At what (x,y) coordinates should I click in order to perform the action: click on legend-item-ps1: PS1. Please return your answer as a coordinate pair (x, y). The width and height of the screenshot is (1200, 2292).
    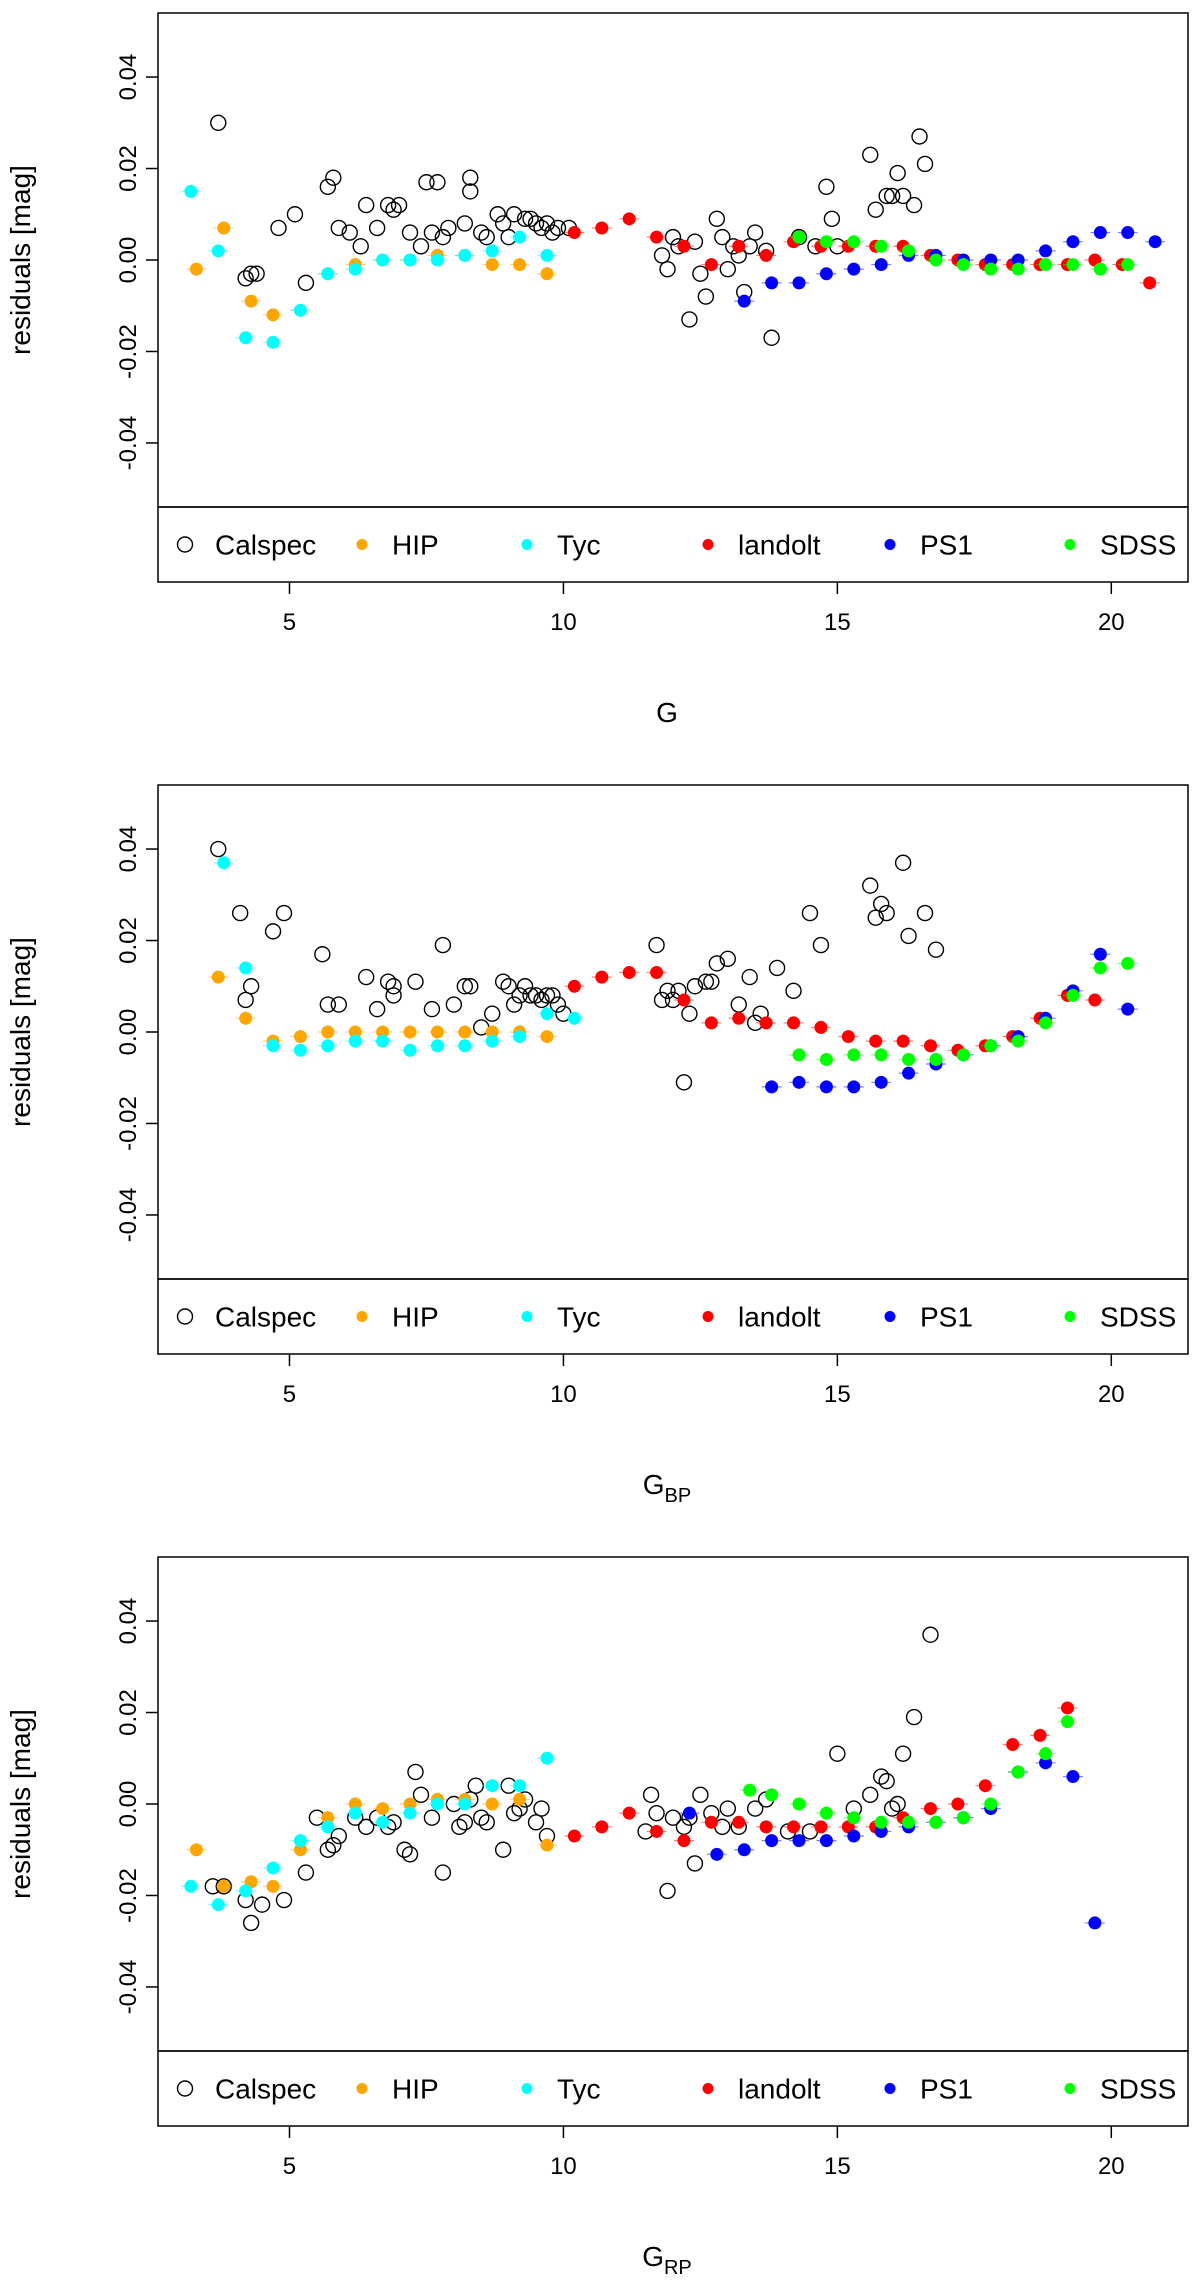
    Looking at the image, I should click on (928, 1317).